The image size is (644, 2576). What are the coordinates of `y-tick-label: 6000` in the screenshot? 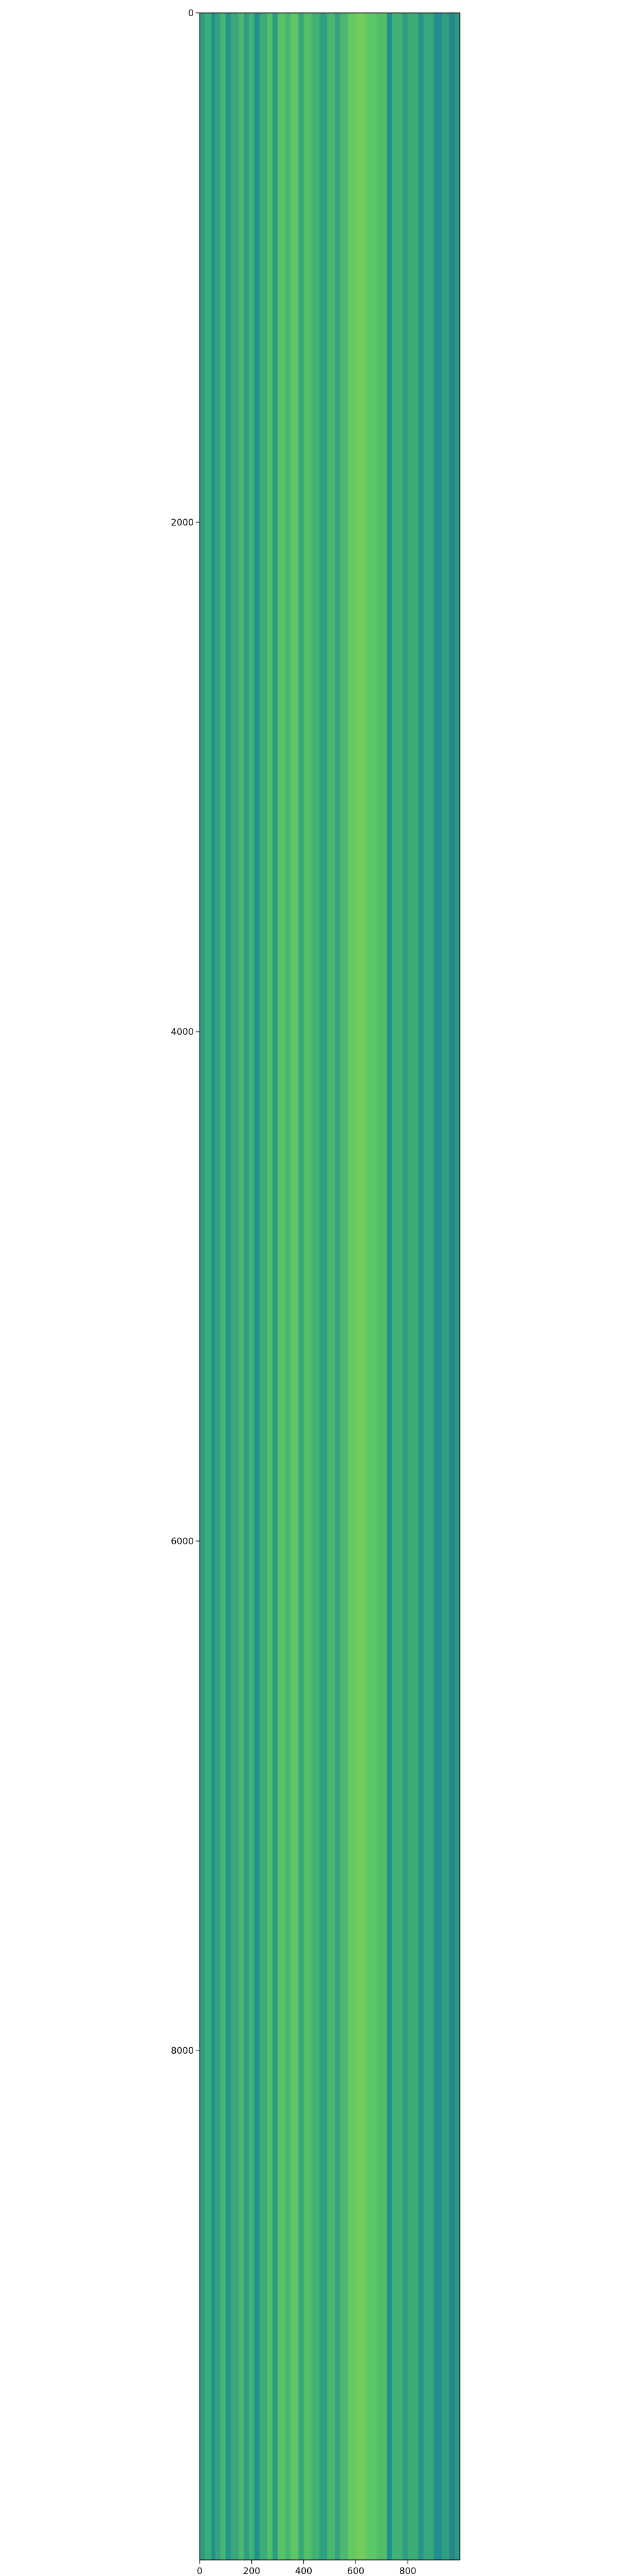 It's located at (183, 1542).